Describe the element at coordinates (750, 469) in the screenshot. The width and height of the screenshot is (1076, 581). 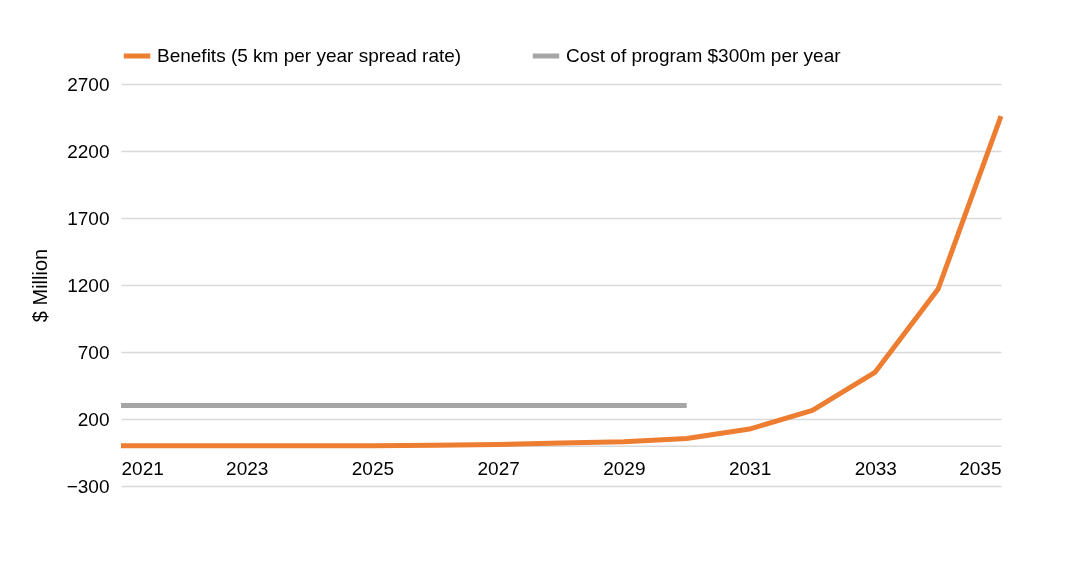
I see `x-tick-label: 2031` at that location.